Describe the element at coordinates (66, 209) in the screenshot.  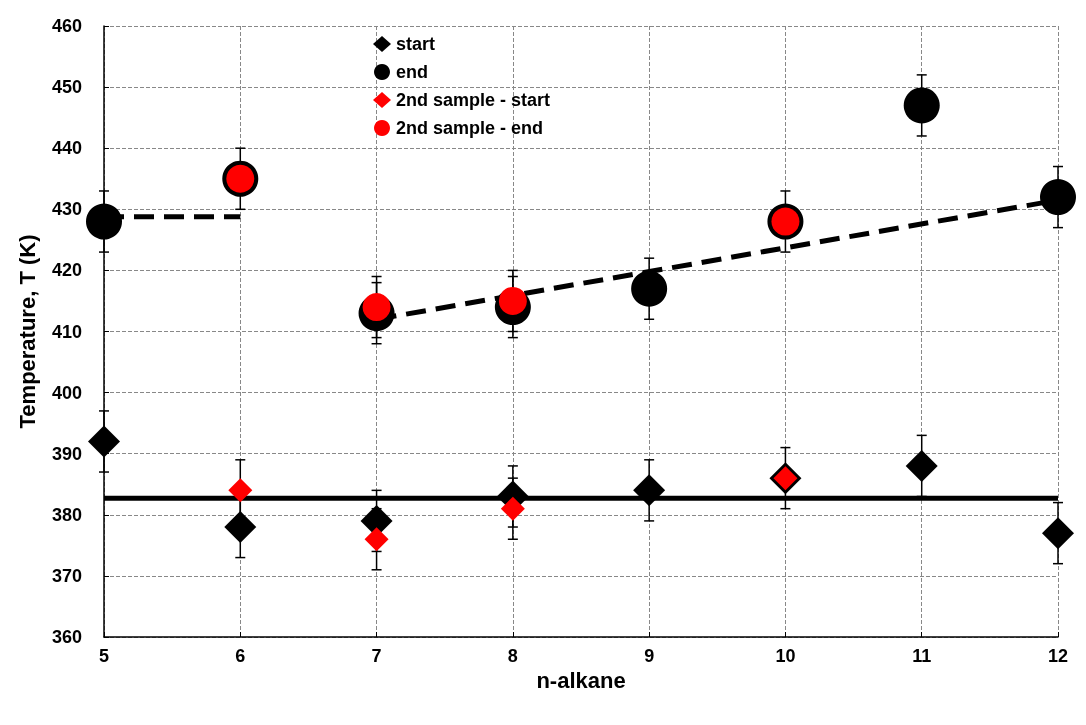
I see `y-tick-label: 430` at that location.